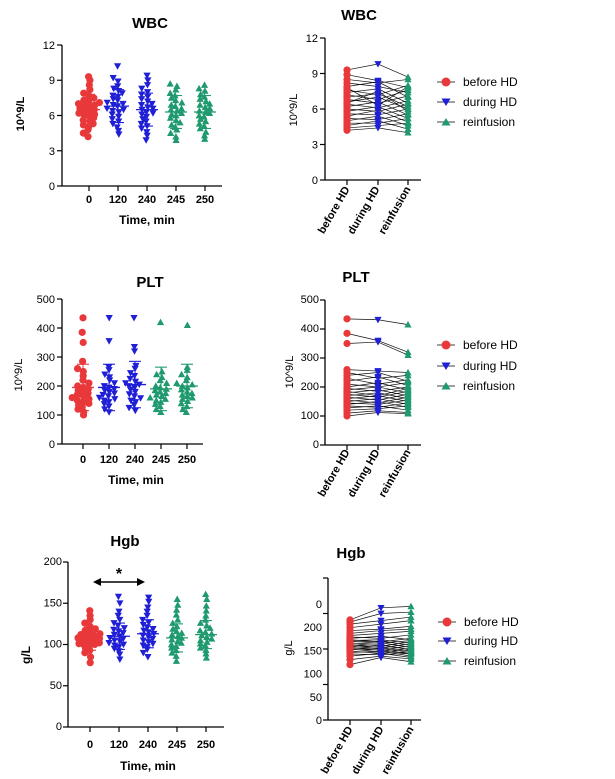 This screenshot has height=779, width=615. I want to click on plt-scatter-xtick: 245, so click(161, 460).